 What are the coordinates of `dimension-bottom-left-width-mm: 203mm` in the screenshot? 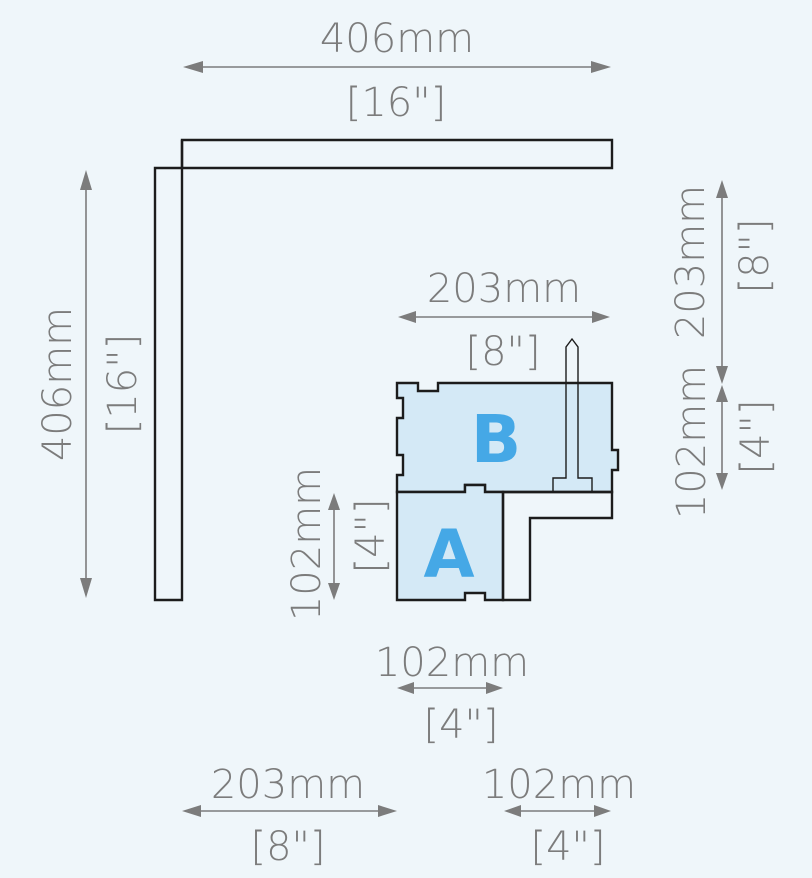 It's located at (288, 785).